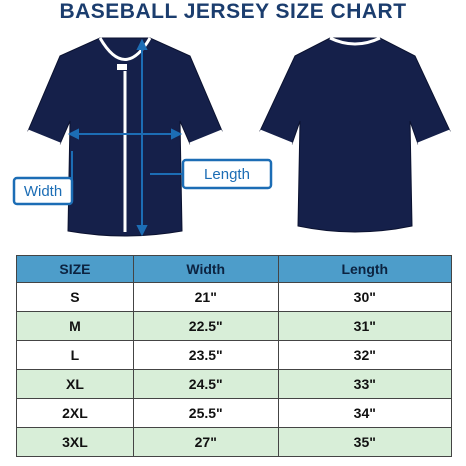 The width and height of the screenshot is (466, 466). What do you see at coordinates (365, 297) in the screenshot?
I see `table-cell: 30"` at bounding box center [365, 297].